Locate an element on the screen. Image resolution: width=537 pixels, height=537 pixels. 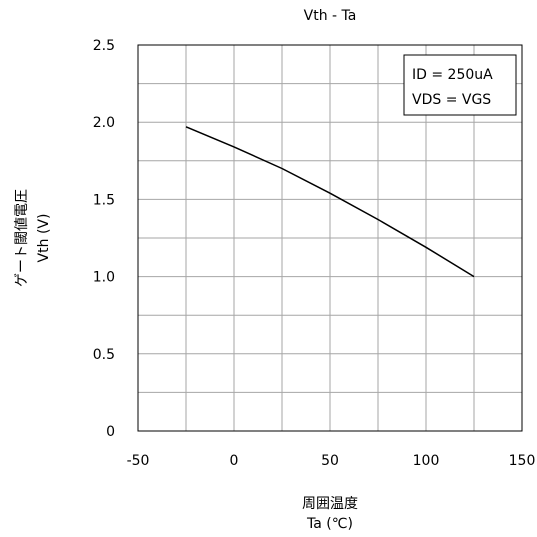
y-tick-label: 1.0 is located at coordinates (104, 278).